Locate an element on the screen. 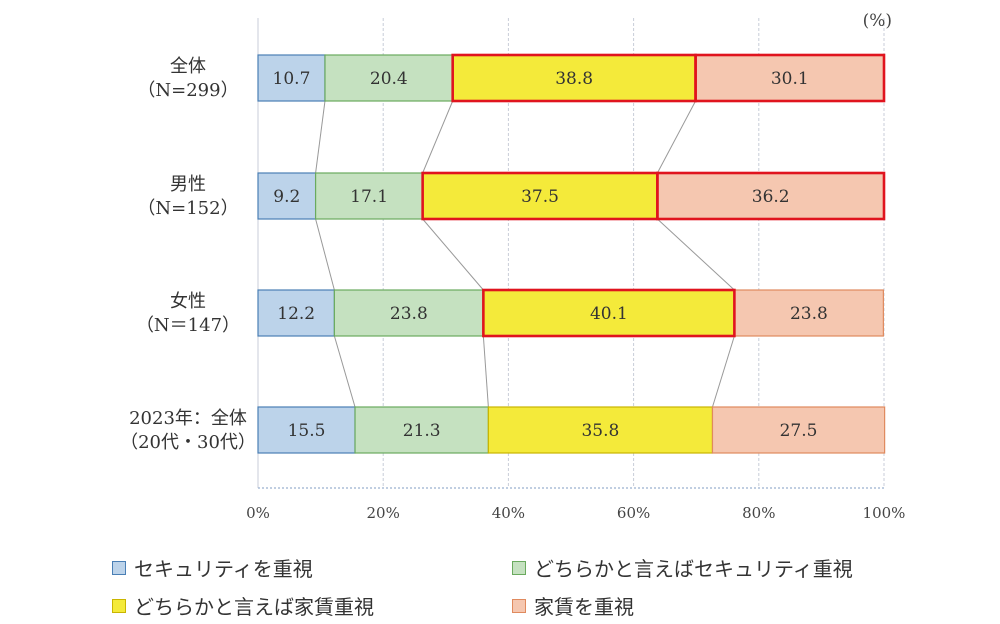  category-label-line1: 2023年：全体 is located at coordinates (188, 418).